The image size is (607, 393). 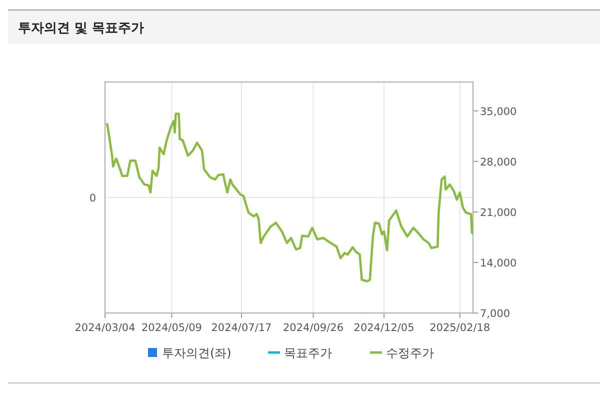 What do you see at coordinates (81, 28) in the screenshot?
I see `chart-title: 투자의견 및 목표주가` at bounding box center [81, 28].